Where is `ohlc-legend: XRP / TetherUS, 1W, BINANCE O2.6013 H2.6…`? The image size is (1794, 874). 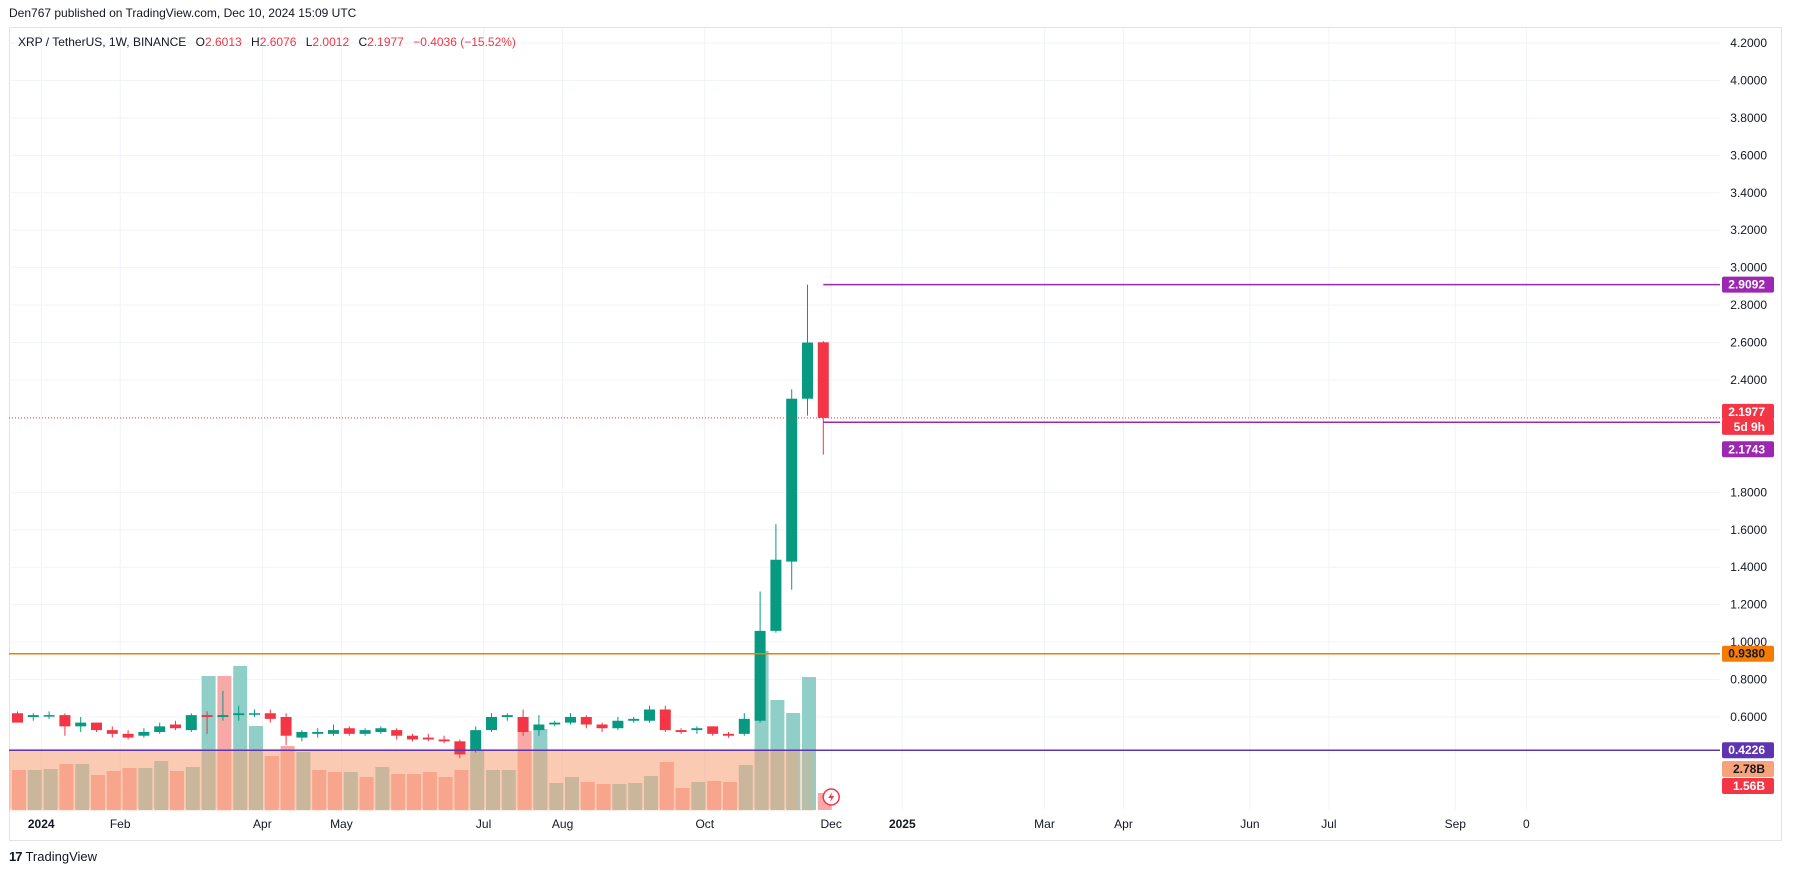
ohlc-legend: XRP / TetherUS, 1W, BINANCE O2.6013 H2.6… is located at coordinates (267, 42).